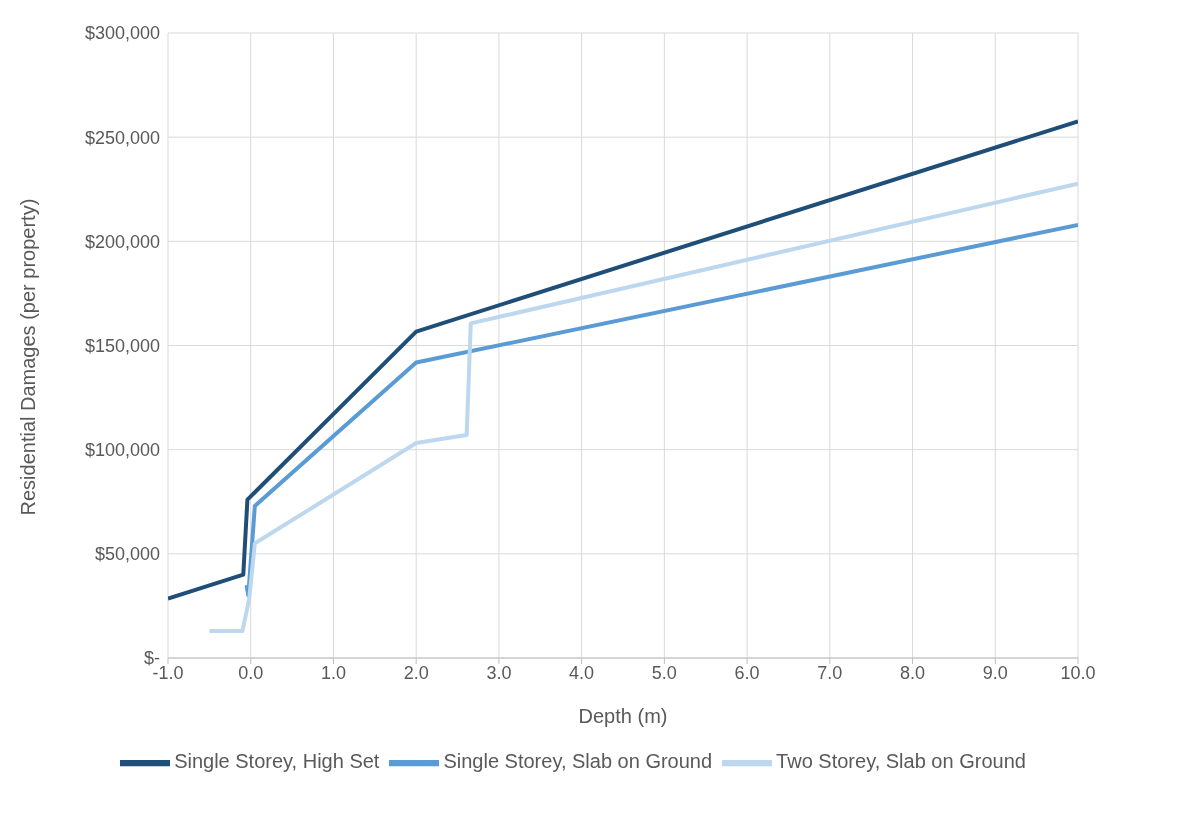 This screenshot has width=1200, height=817. Describe the element at coordinates (664, 672) in the screenshot. I see `x-tick-label: 5.0` at that location.